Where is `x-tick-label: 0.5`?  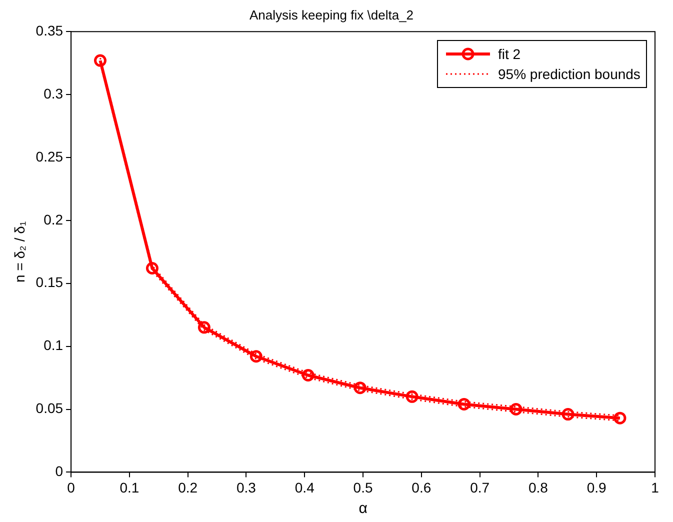
x-tick-label: 0.5 is located at coordinates (363, 487).